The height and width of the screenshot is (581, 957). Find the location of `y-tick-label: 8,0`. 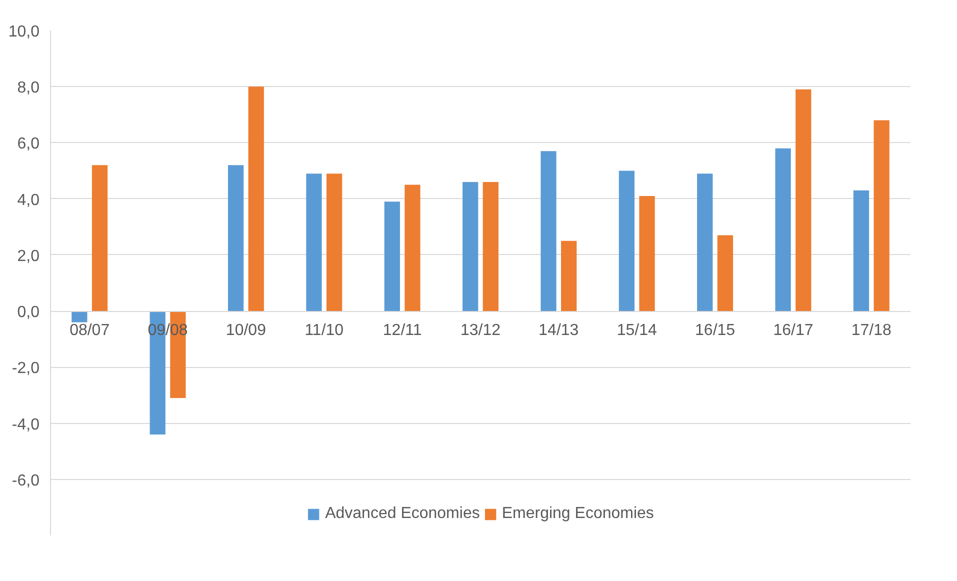

y-tick-label: 8,0 is located at coordinates (28, 88).